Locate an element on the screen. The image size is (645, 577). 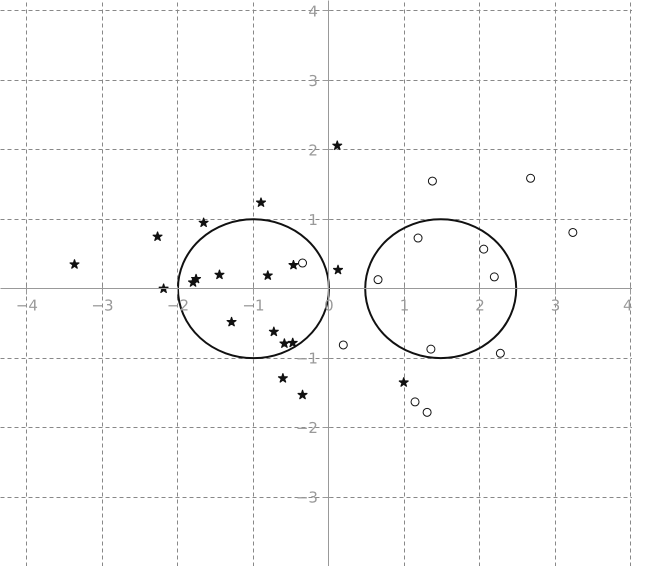
y-tick-label: −3 is located at coordinates (307, 497).